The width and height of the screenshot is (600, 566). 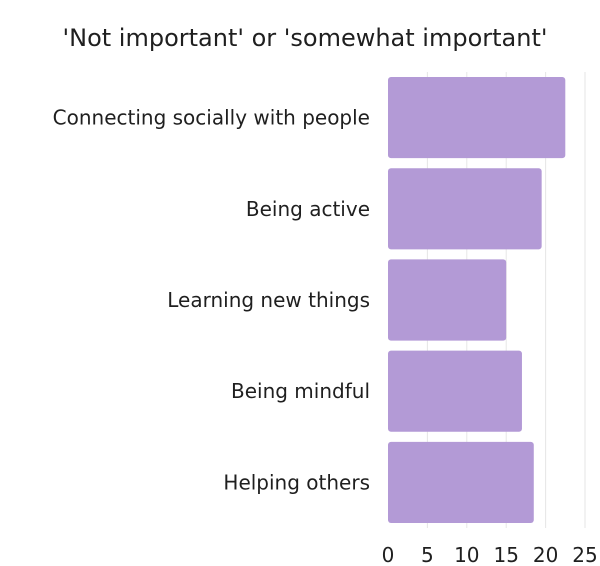 I want to click on category-label-being-mindful: Being mindful, so click(x=300, y=391).